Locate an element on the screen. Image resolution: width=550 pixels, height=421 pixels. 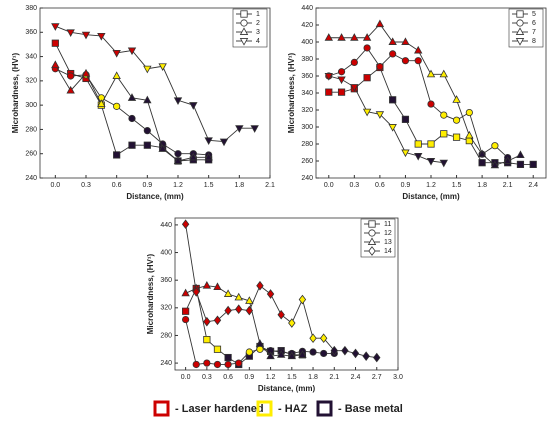
y-axis-label: Microhardness, (HV¹) is located at coordinates (291, 92).